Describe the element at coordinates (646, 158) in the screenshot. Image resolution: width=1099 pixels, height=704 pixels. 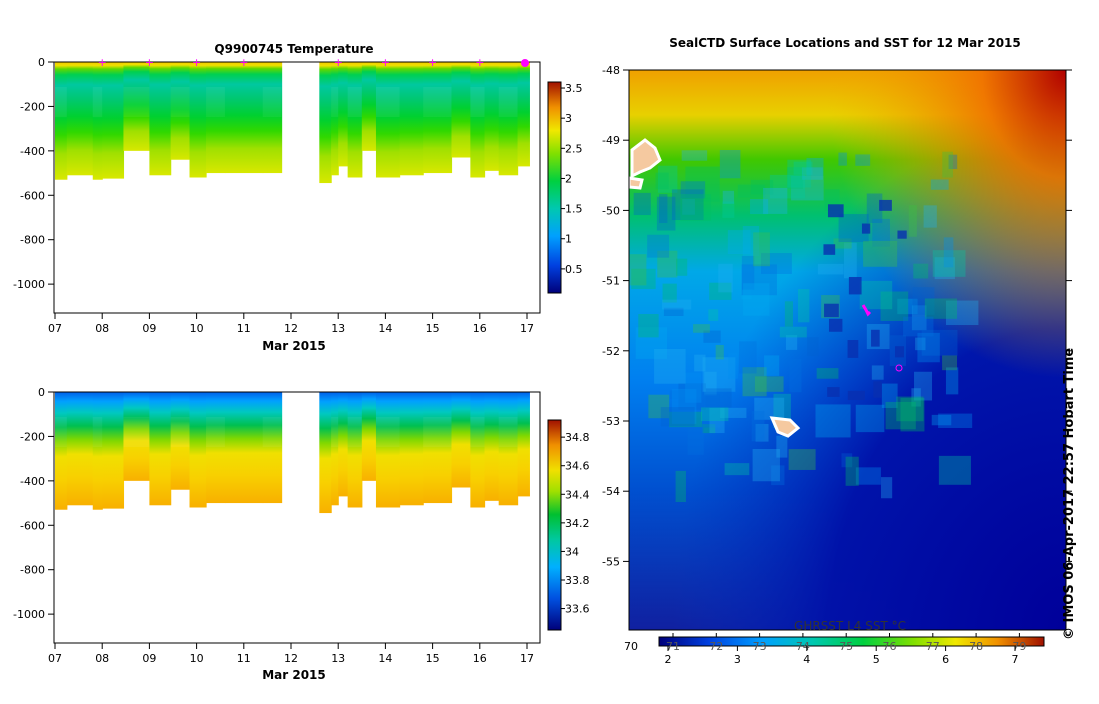
I see `island-northwest` at that location.